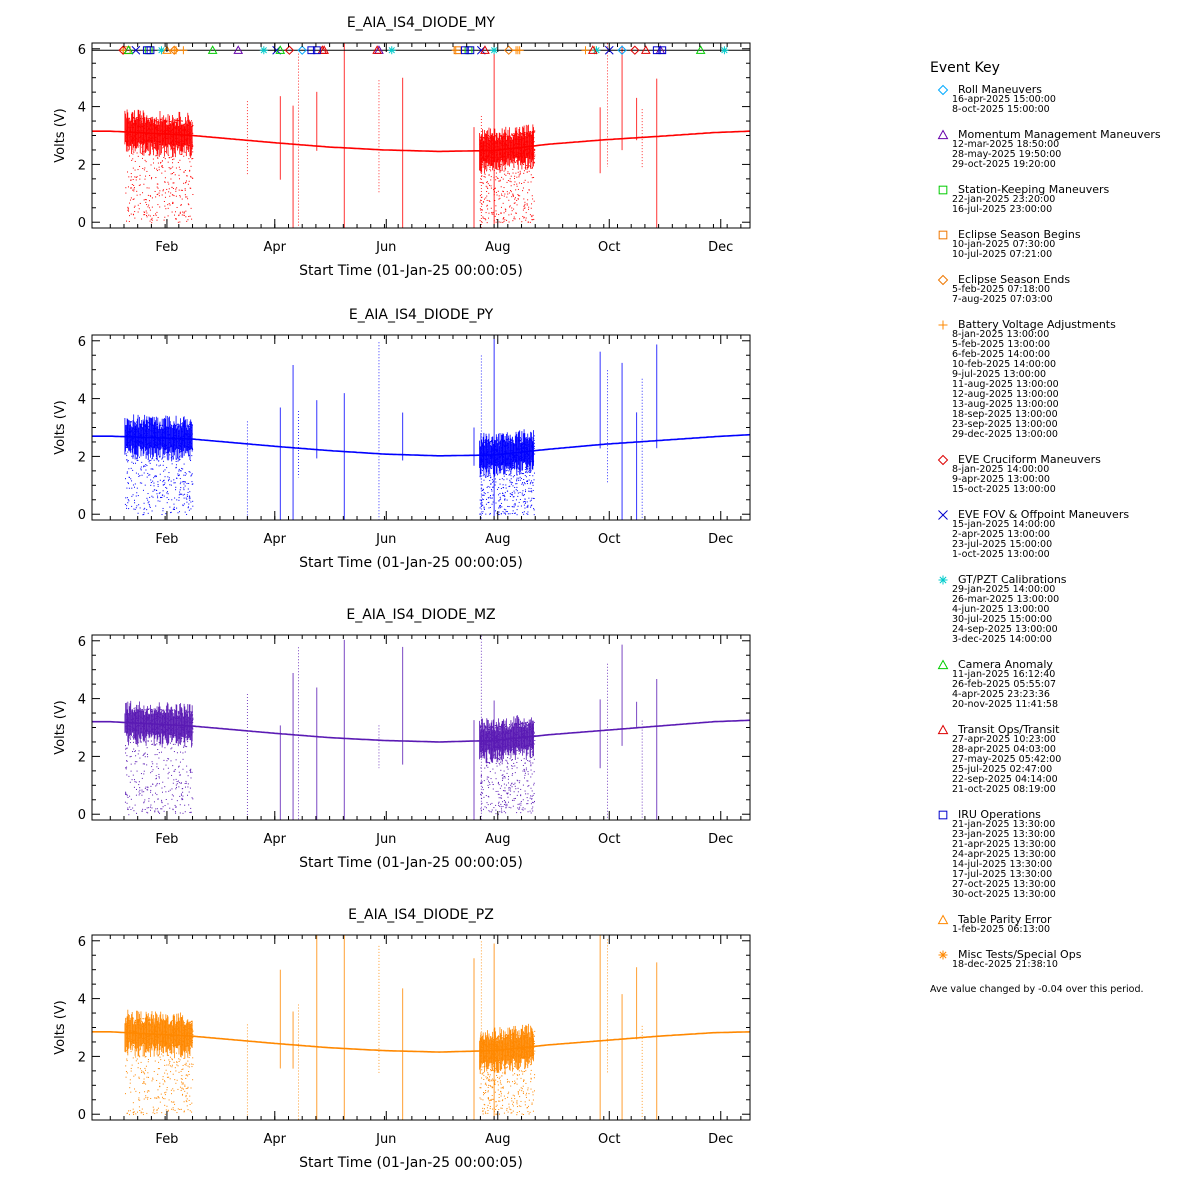  Describe the element at coordinates (470, 50) in the screenshot. I see `event-marker` at that location.